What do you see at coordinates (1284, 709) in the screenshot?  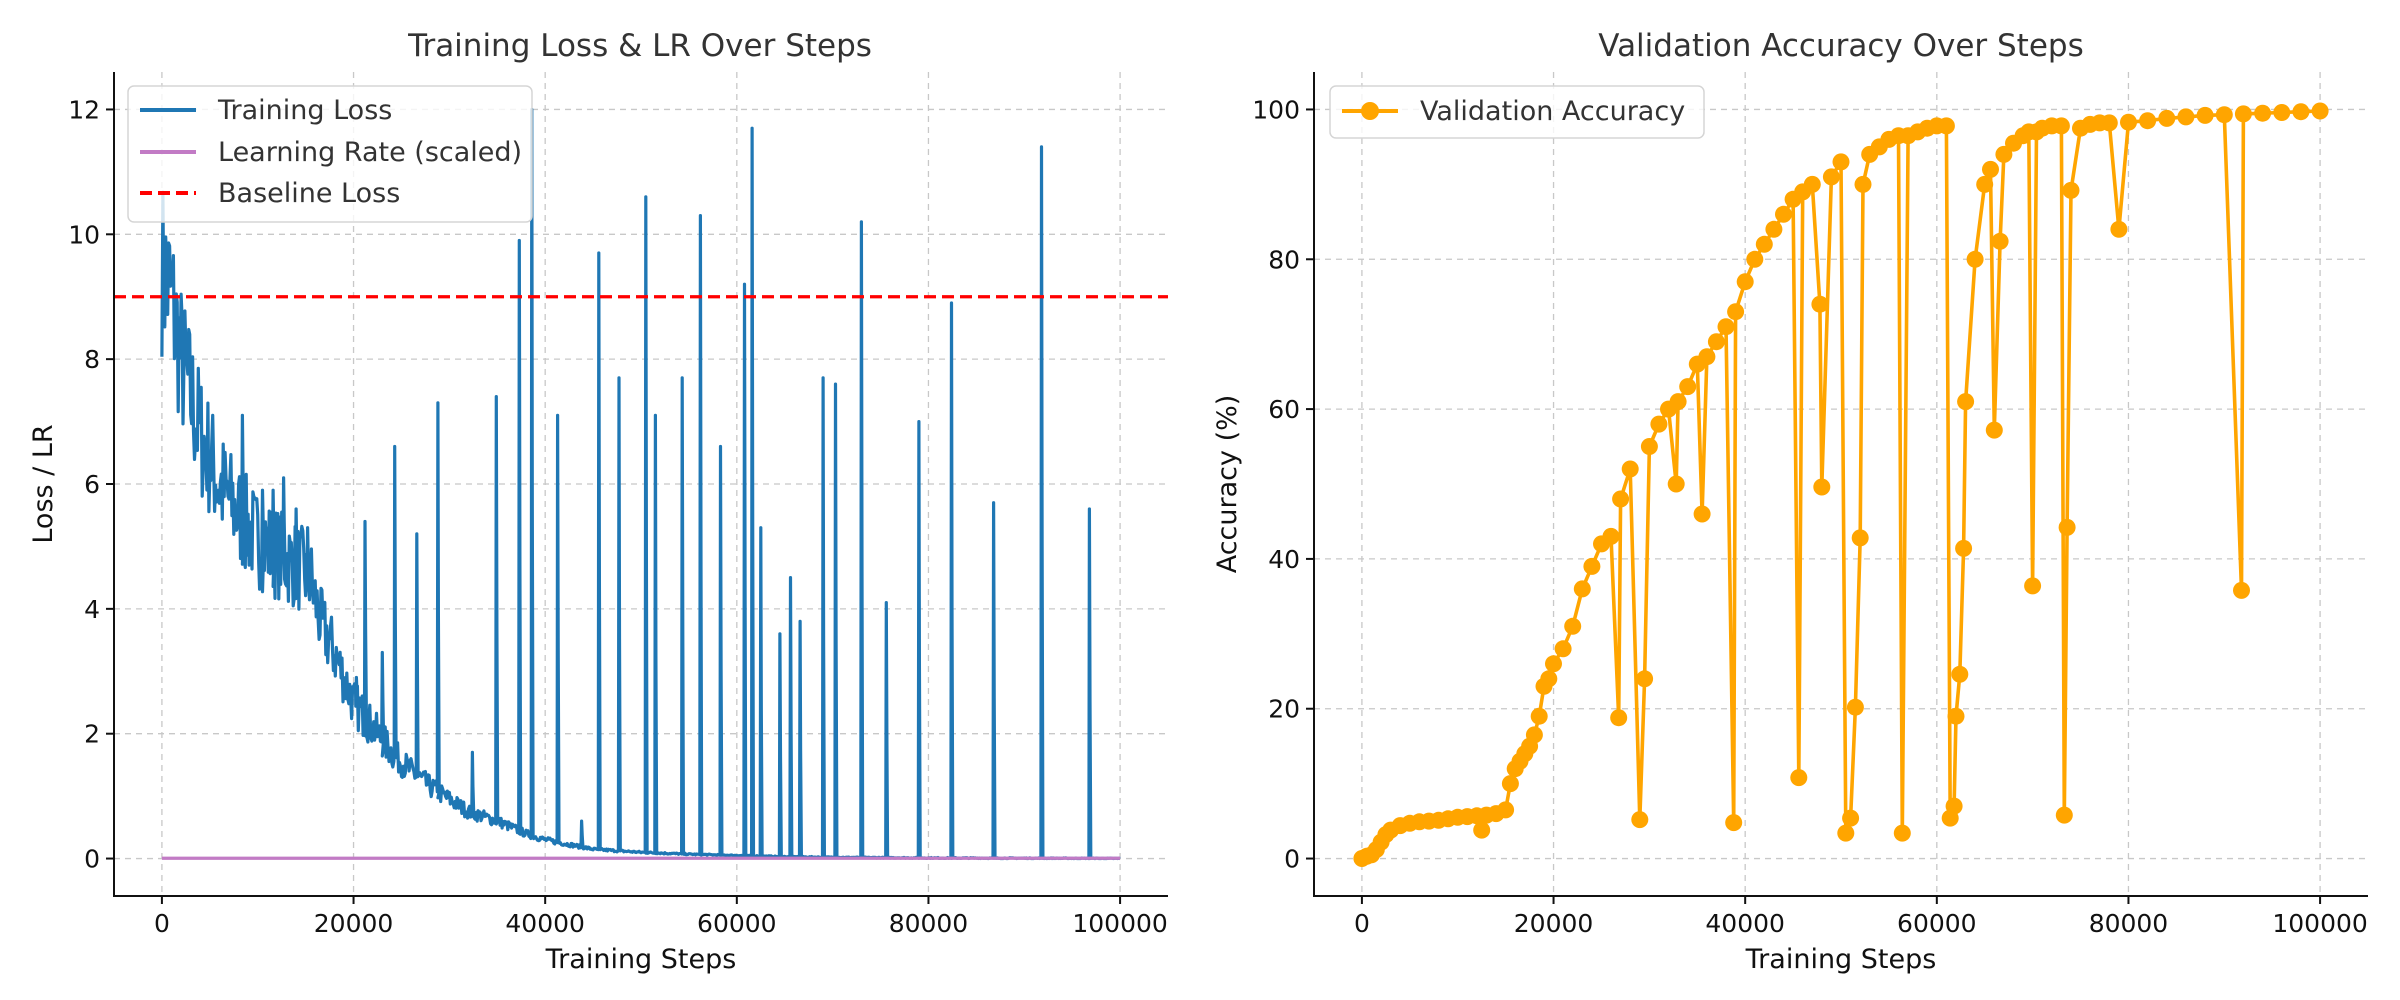 I see `y-tick-label: 20` at bounding box center [1284, 709].